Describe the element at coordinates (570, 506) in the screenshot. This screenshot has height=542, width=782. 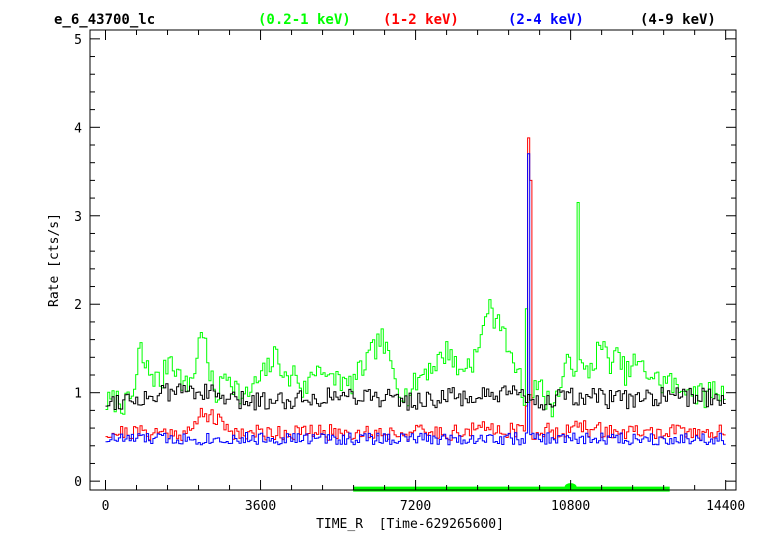
I see `x-tick-label: 10800` at that location.